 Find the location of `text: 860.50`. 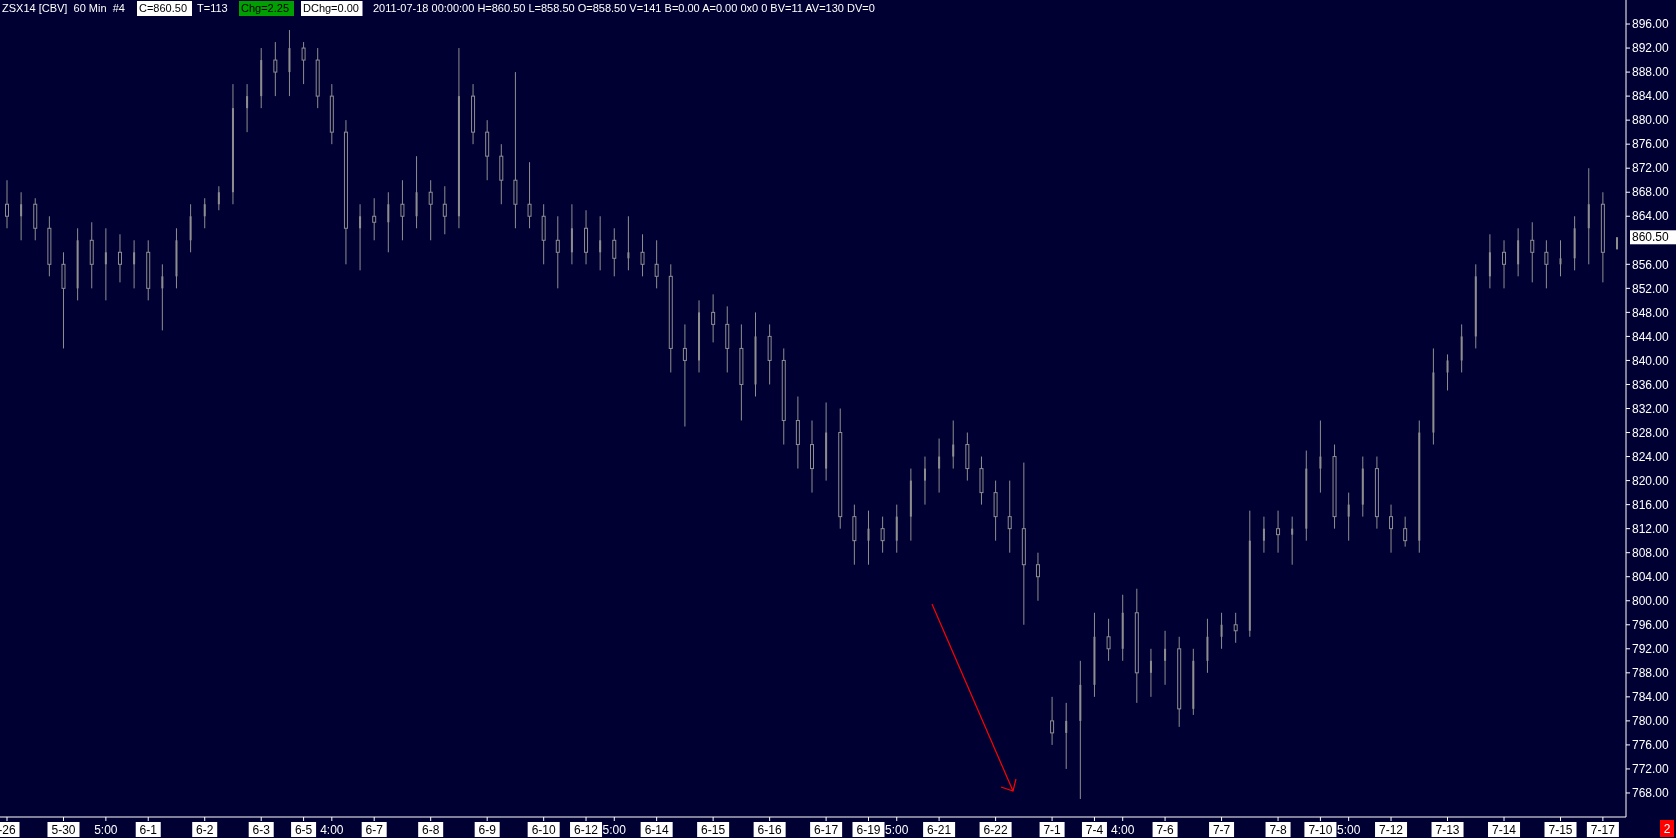

text: 860.50 is located at coordinates (1651, 237).